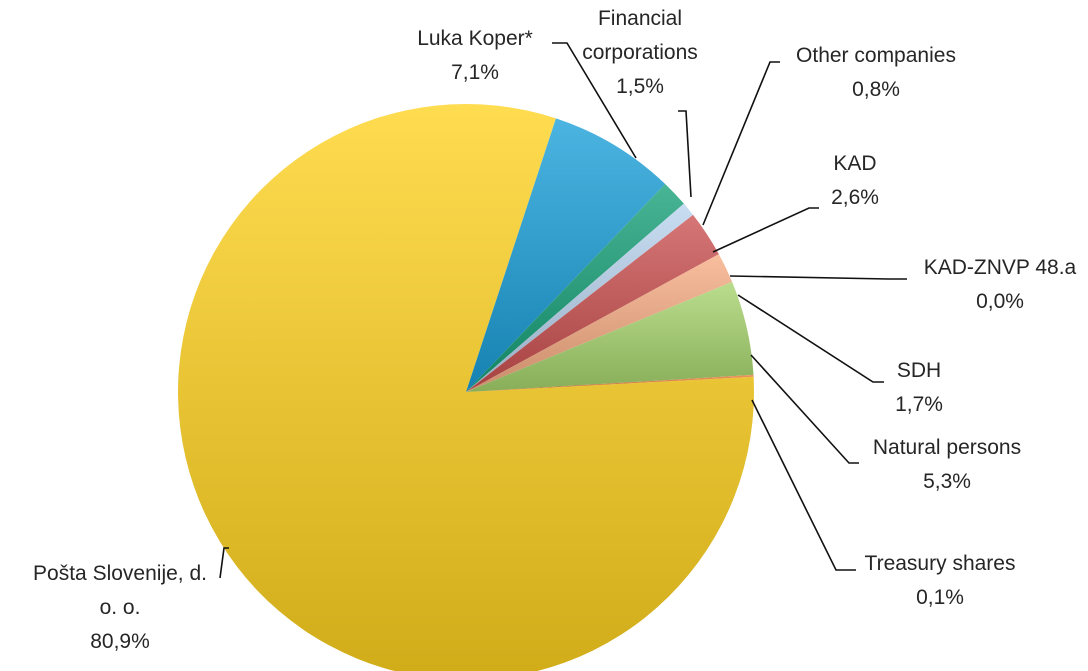  What do you see at coordinates (876, 89) in the screenshot?
I see `slice-value-label: 0,8%` at bounding box center [876, 89].